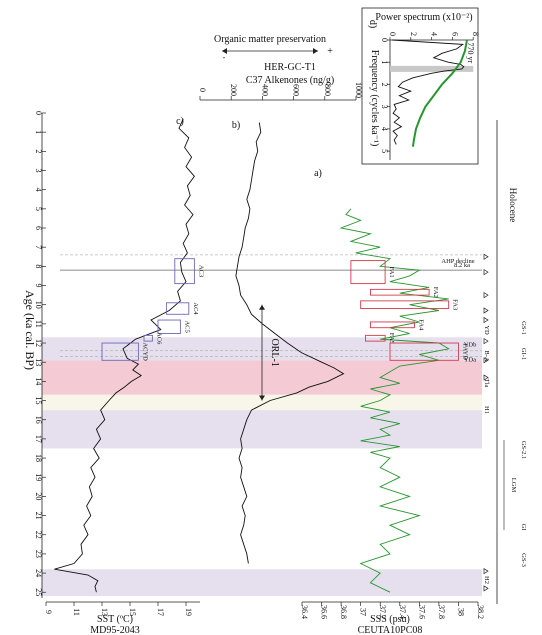 The image size is (542, 635). What do you see at coordinates (38, 496) in the screenshot?
I see `age-tick-label-20: 20` at bounding box center [38, 496].